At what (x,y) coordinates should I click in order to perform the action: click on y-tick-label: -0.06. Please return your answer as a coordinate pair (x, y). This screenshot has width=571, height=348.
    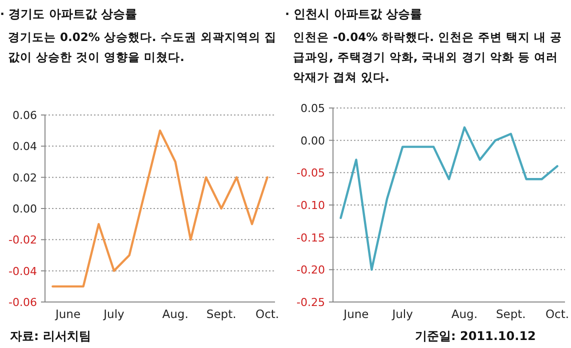
    Looking at the image, I should click on (22, 302).